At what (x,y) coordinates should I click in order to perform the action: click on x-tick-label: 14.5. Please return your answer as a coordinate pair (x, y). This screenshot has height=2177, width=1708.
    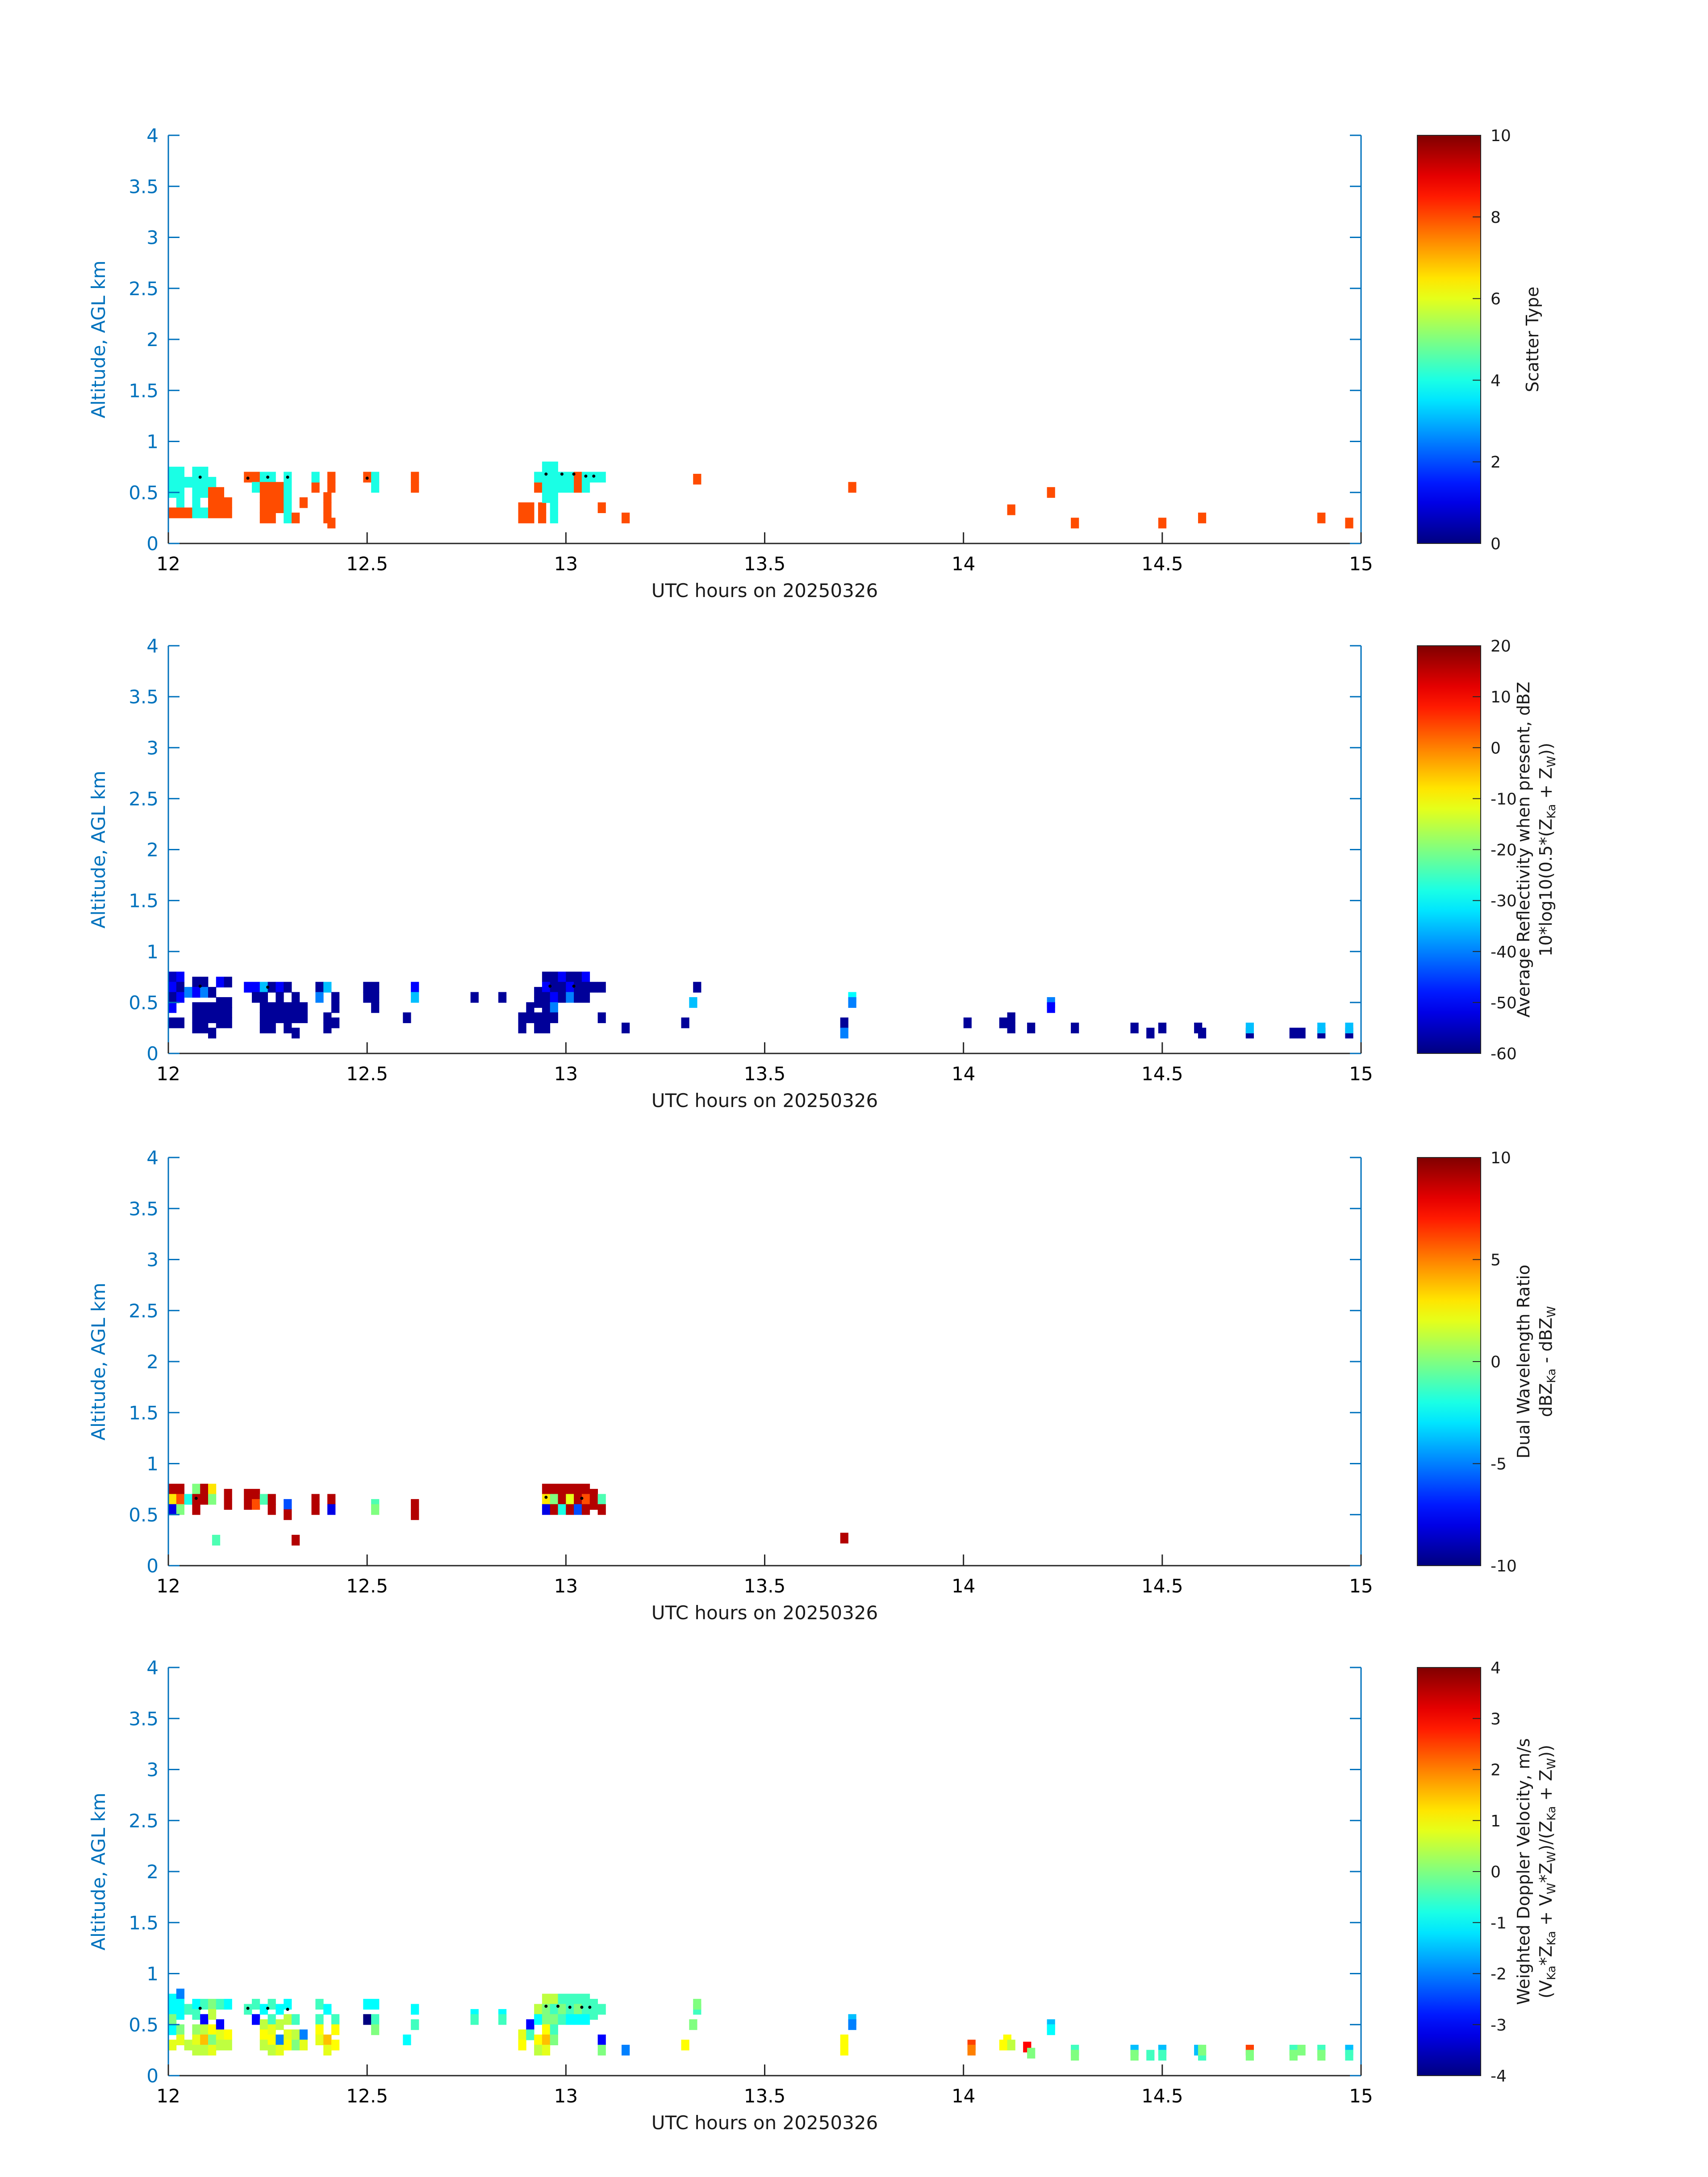
    Looking at the image, I should click on (1162, 1586).